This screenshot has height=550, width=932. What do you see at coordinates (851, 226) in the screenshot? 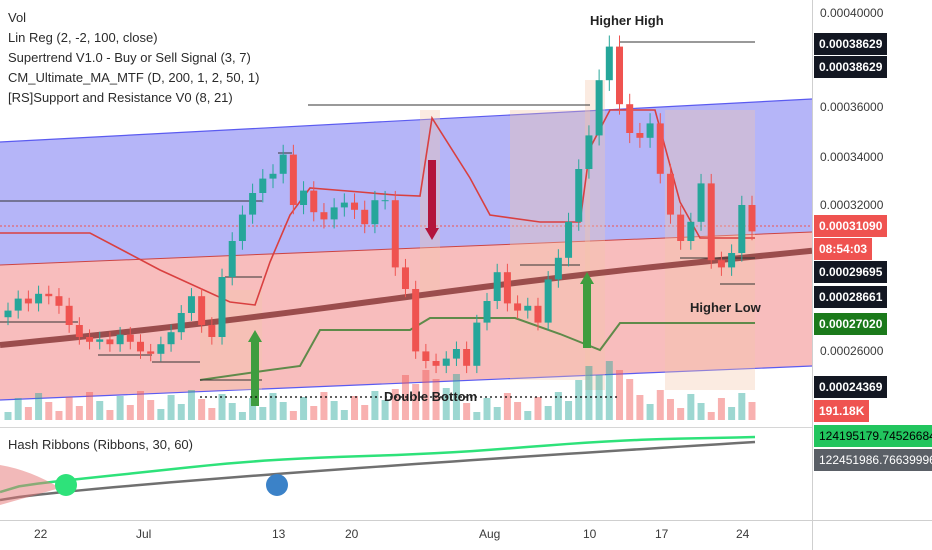
I see `price-tag: 0.00031090` at bounding box center [851, 226].